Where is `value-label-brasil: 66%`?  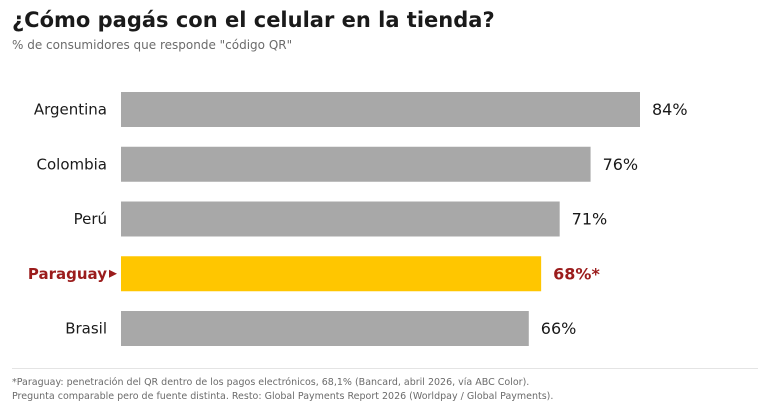 value-label-brasil: 66% is located at coordinates (559, 328).